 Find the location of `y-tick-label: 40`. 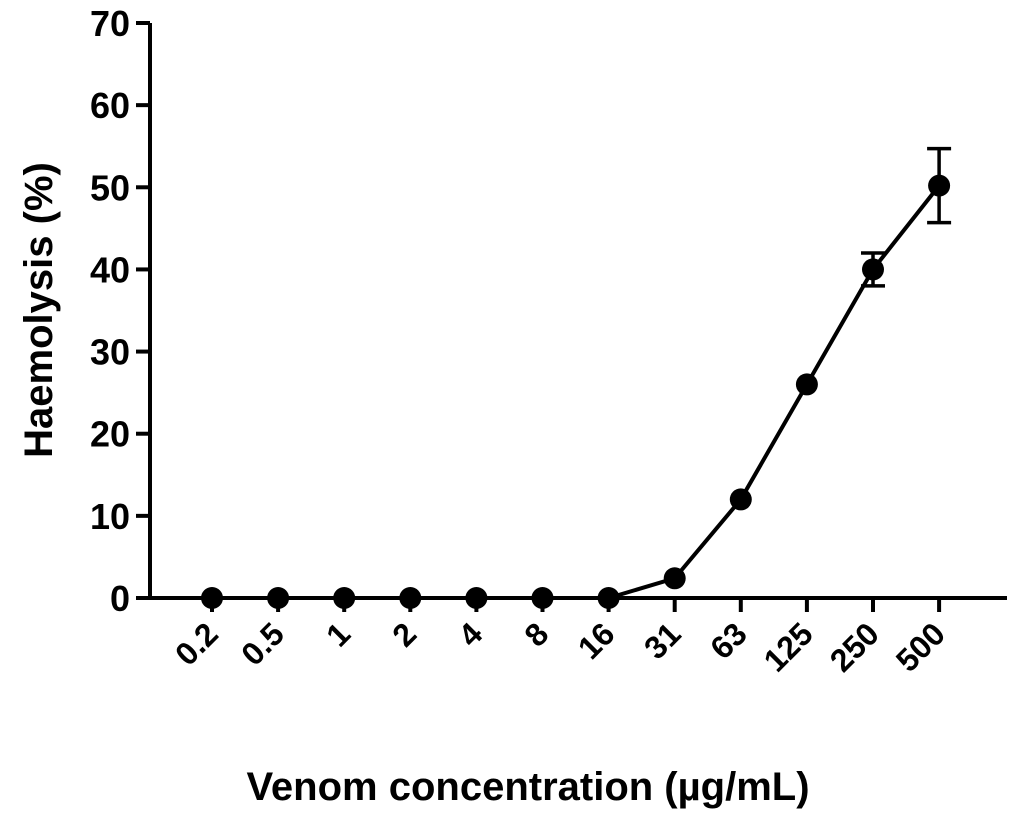

y-tick-label: 40 is located at coordinates (110, 269).